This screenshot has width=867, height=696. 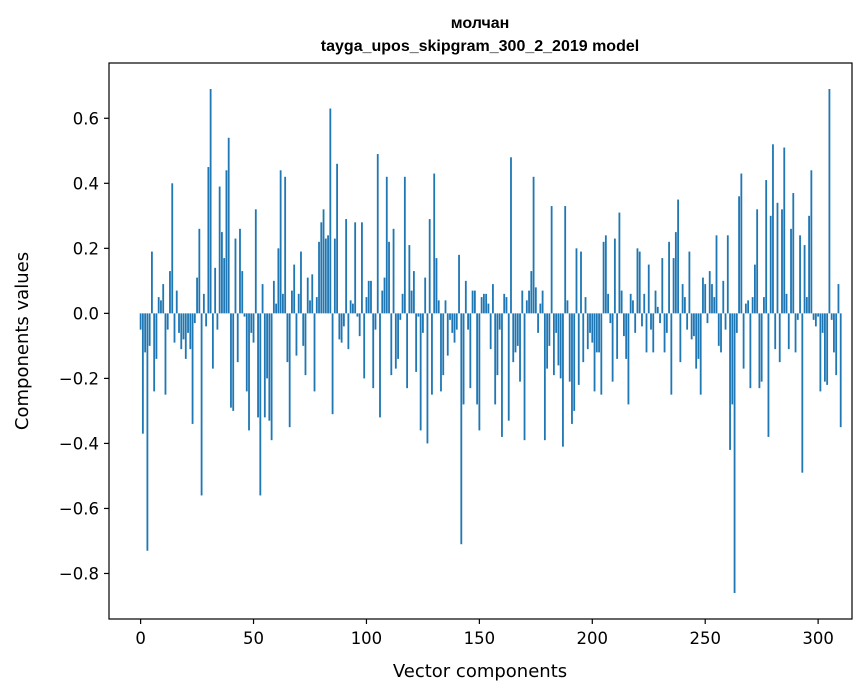 I want to click on x-tick-label: 0, so click(x=140, y=638).